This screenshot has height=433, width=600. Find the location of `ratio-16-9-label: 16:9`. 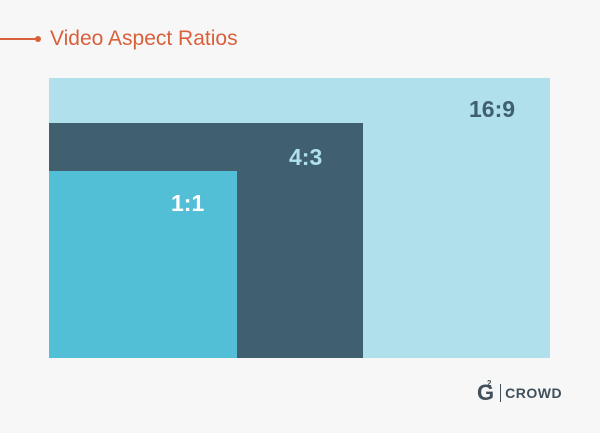

ratio-16-9-label: 16:9 is located at coordinates (492, 109).